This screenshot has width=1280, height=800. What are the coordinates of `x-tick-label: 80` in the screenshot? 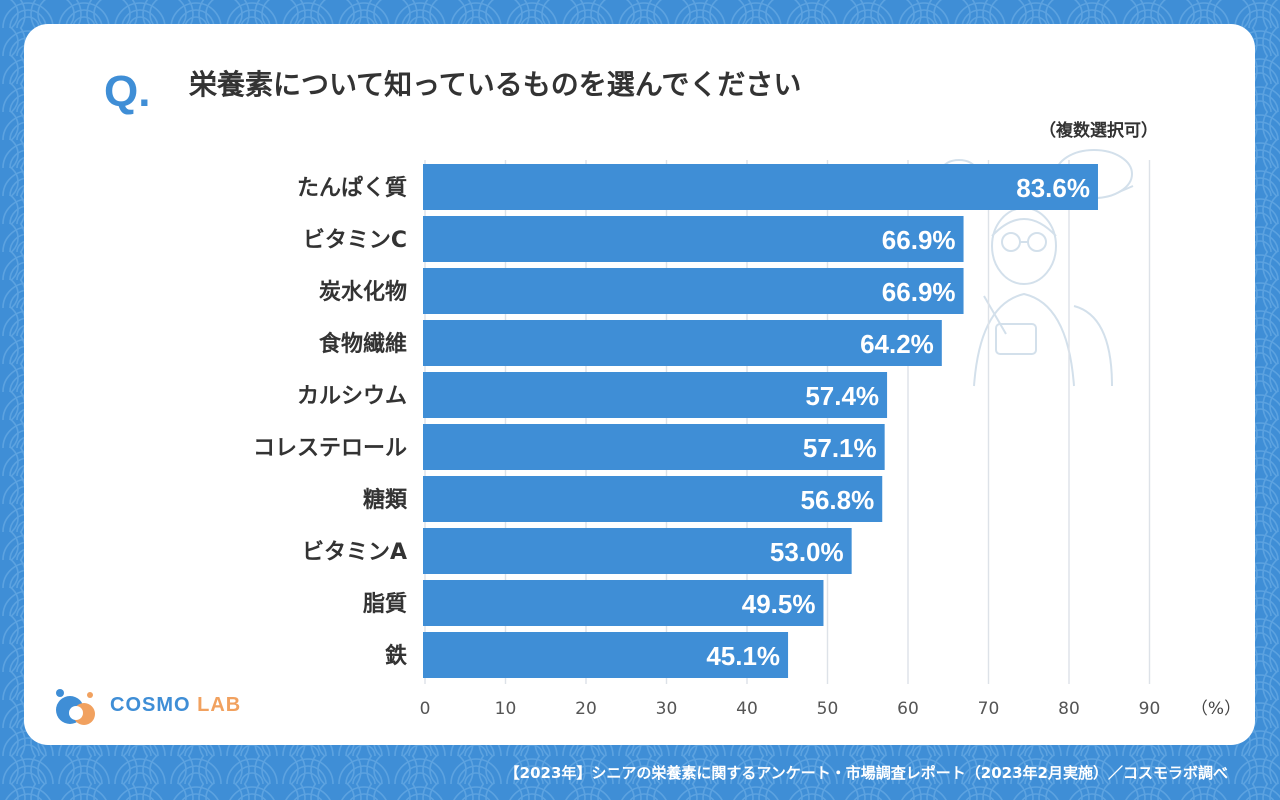 It's located at (1069, 709).